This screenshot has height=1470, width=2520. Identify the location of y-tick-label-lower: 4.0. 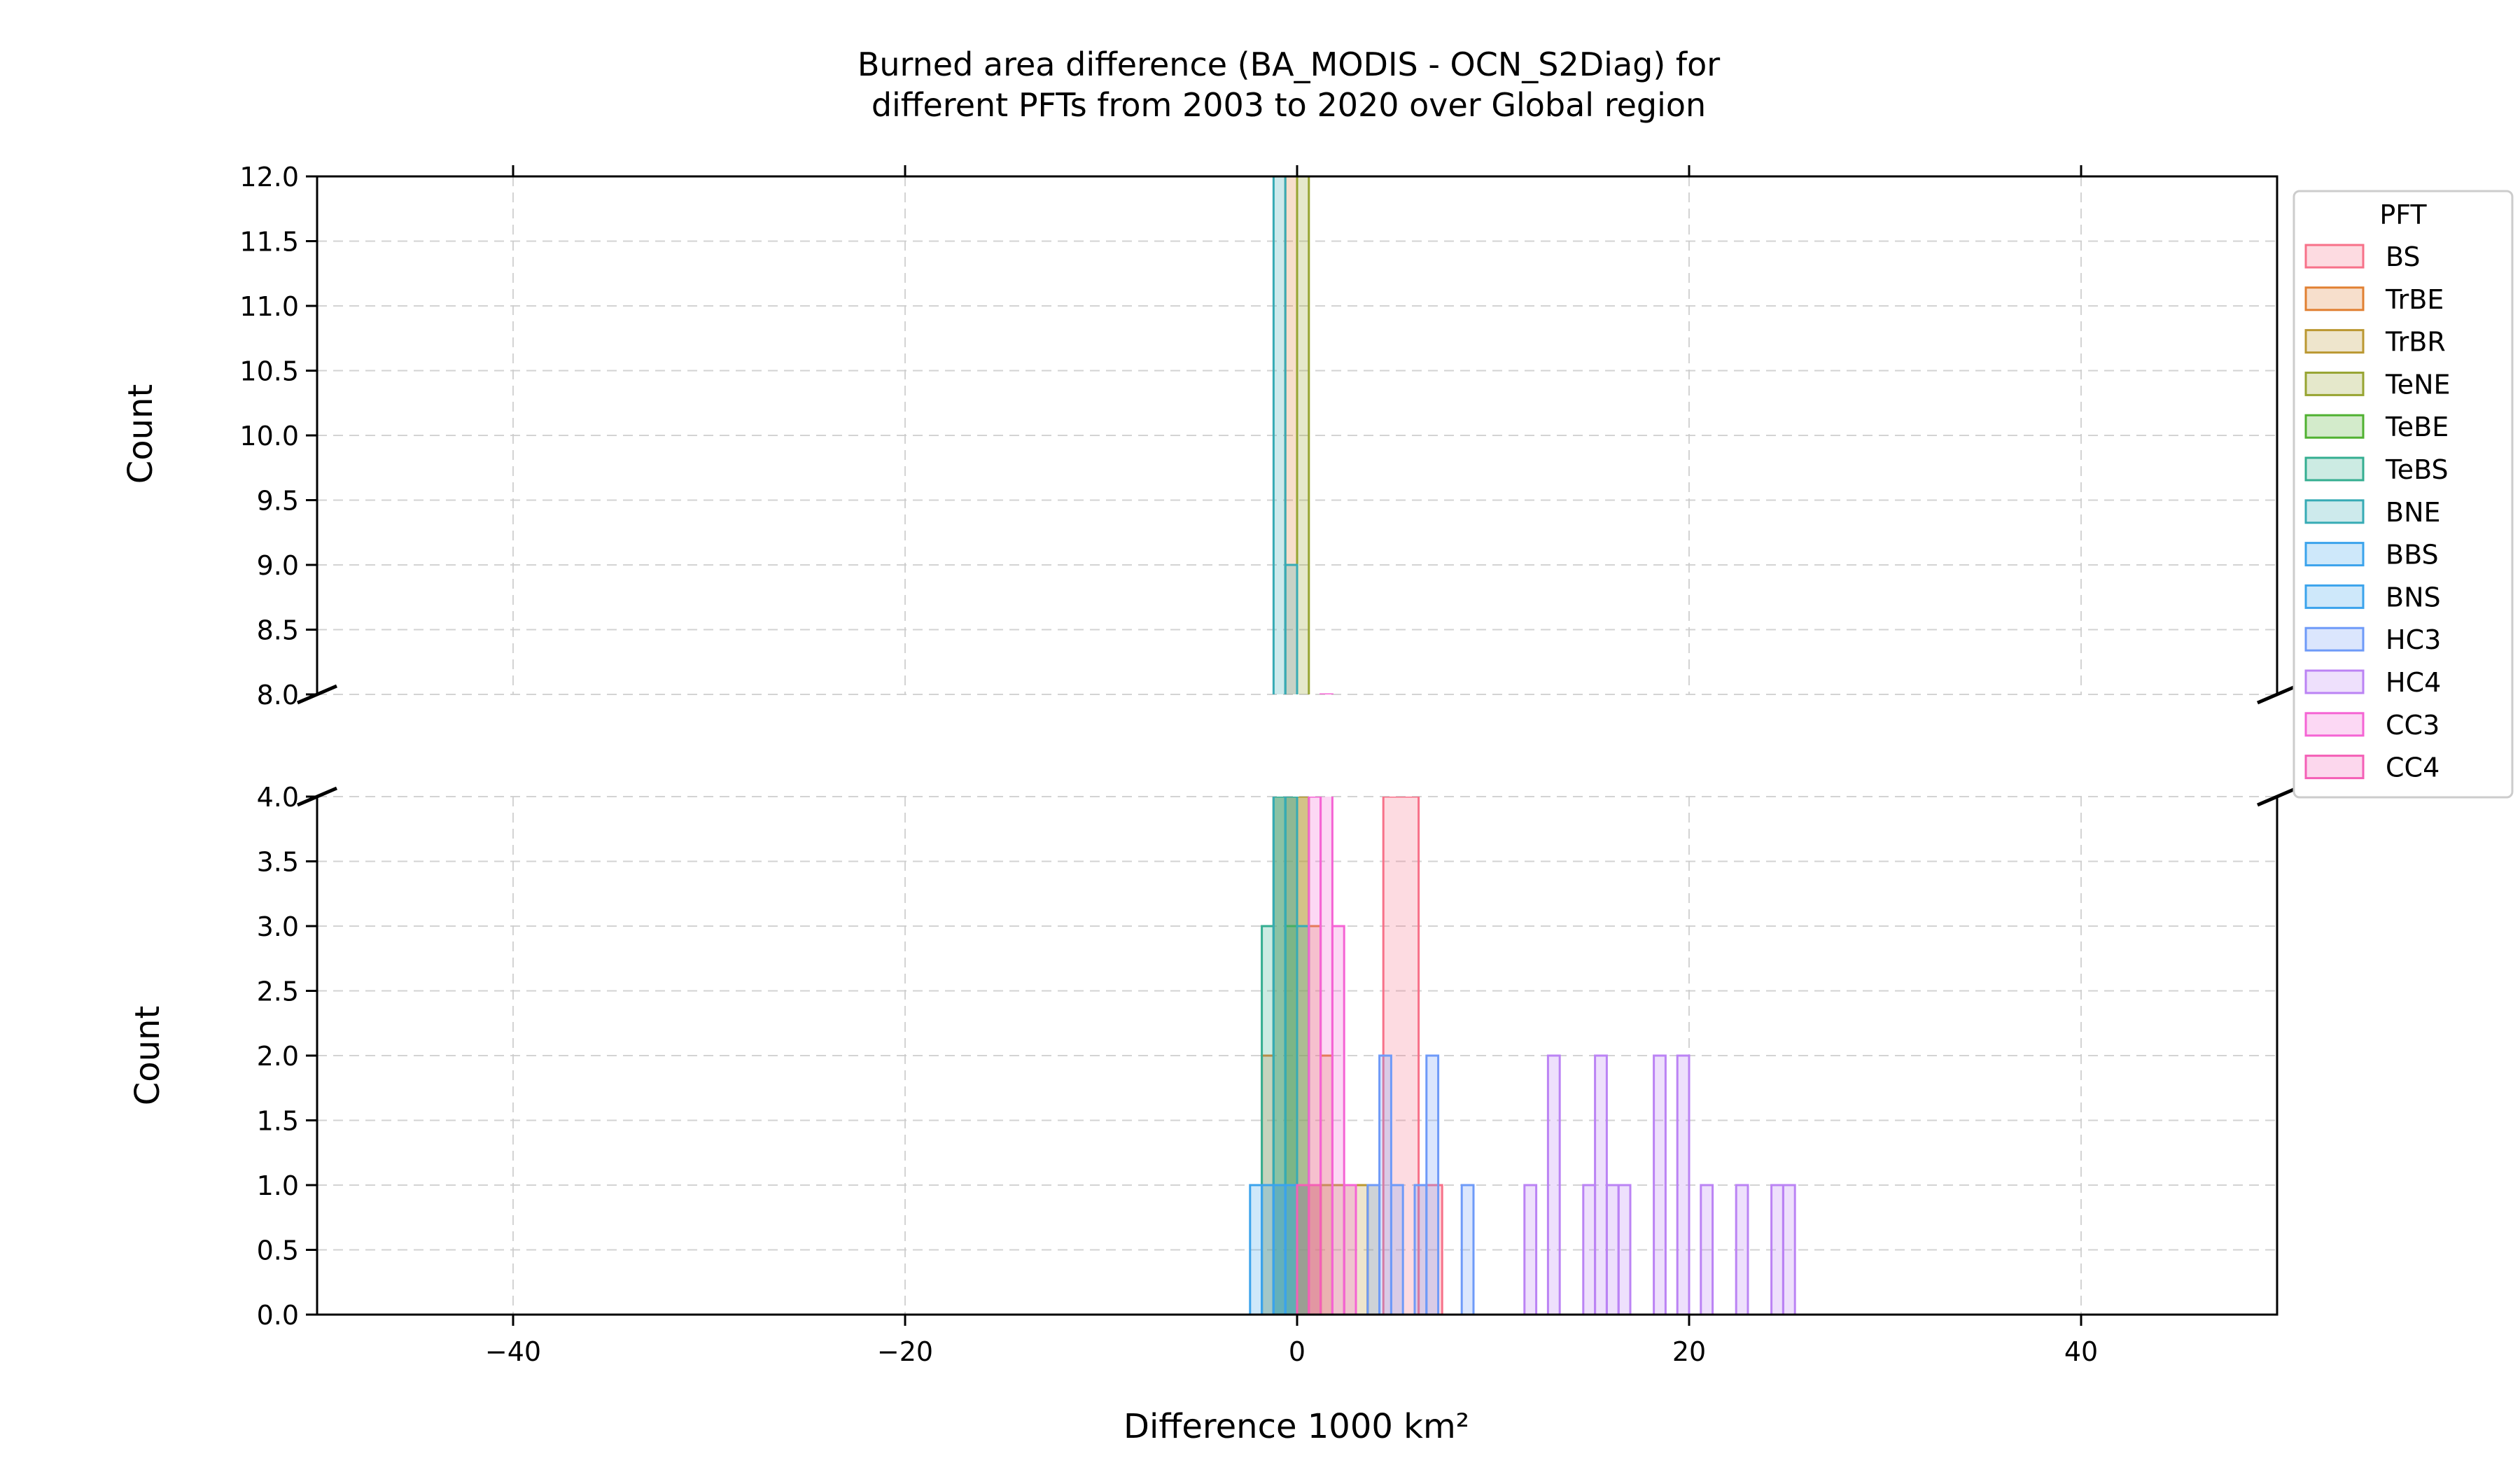
(278, 797).